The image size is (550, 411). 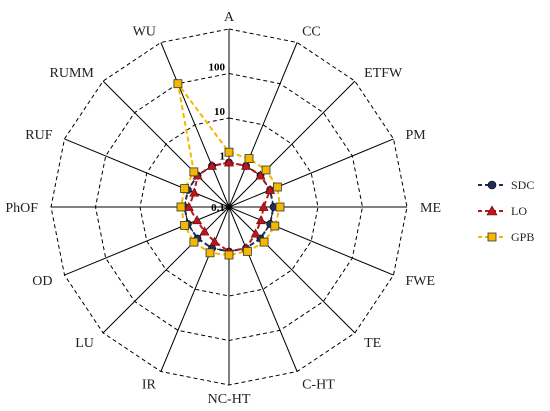 I want to click on radial-tick-labels: 0.1 1 10 100, so click(x=217, y=138).